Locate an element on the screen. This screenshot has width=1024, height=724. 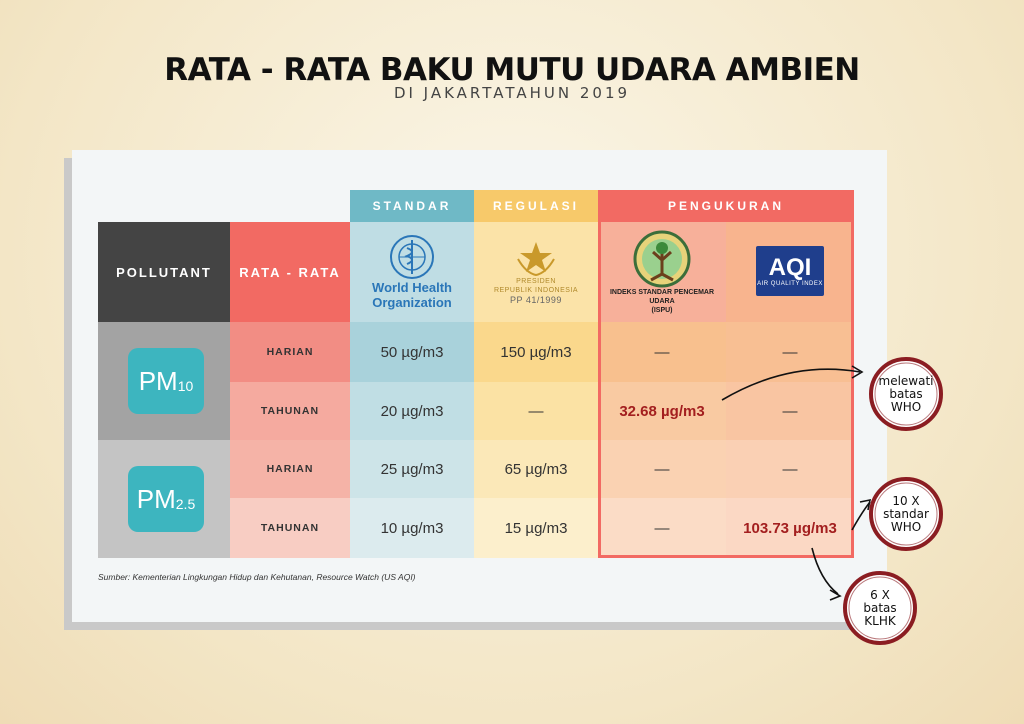
note-10x-standar-who: 10 X standar WHO is located at coordinates (906, 514).